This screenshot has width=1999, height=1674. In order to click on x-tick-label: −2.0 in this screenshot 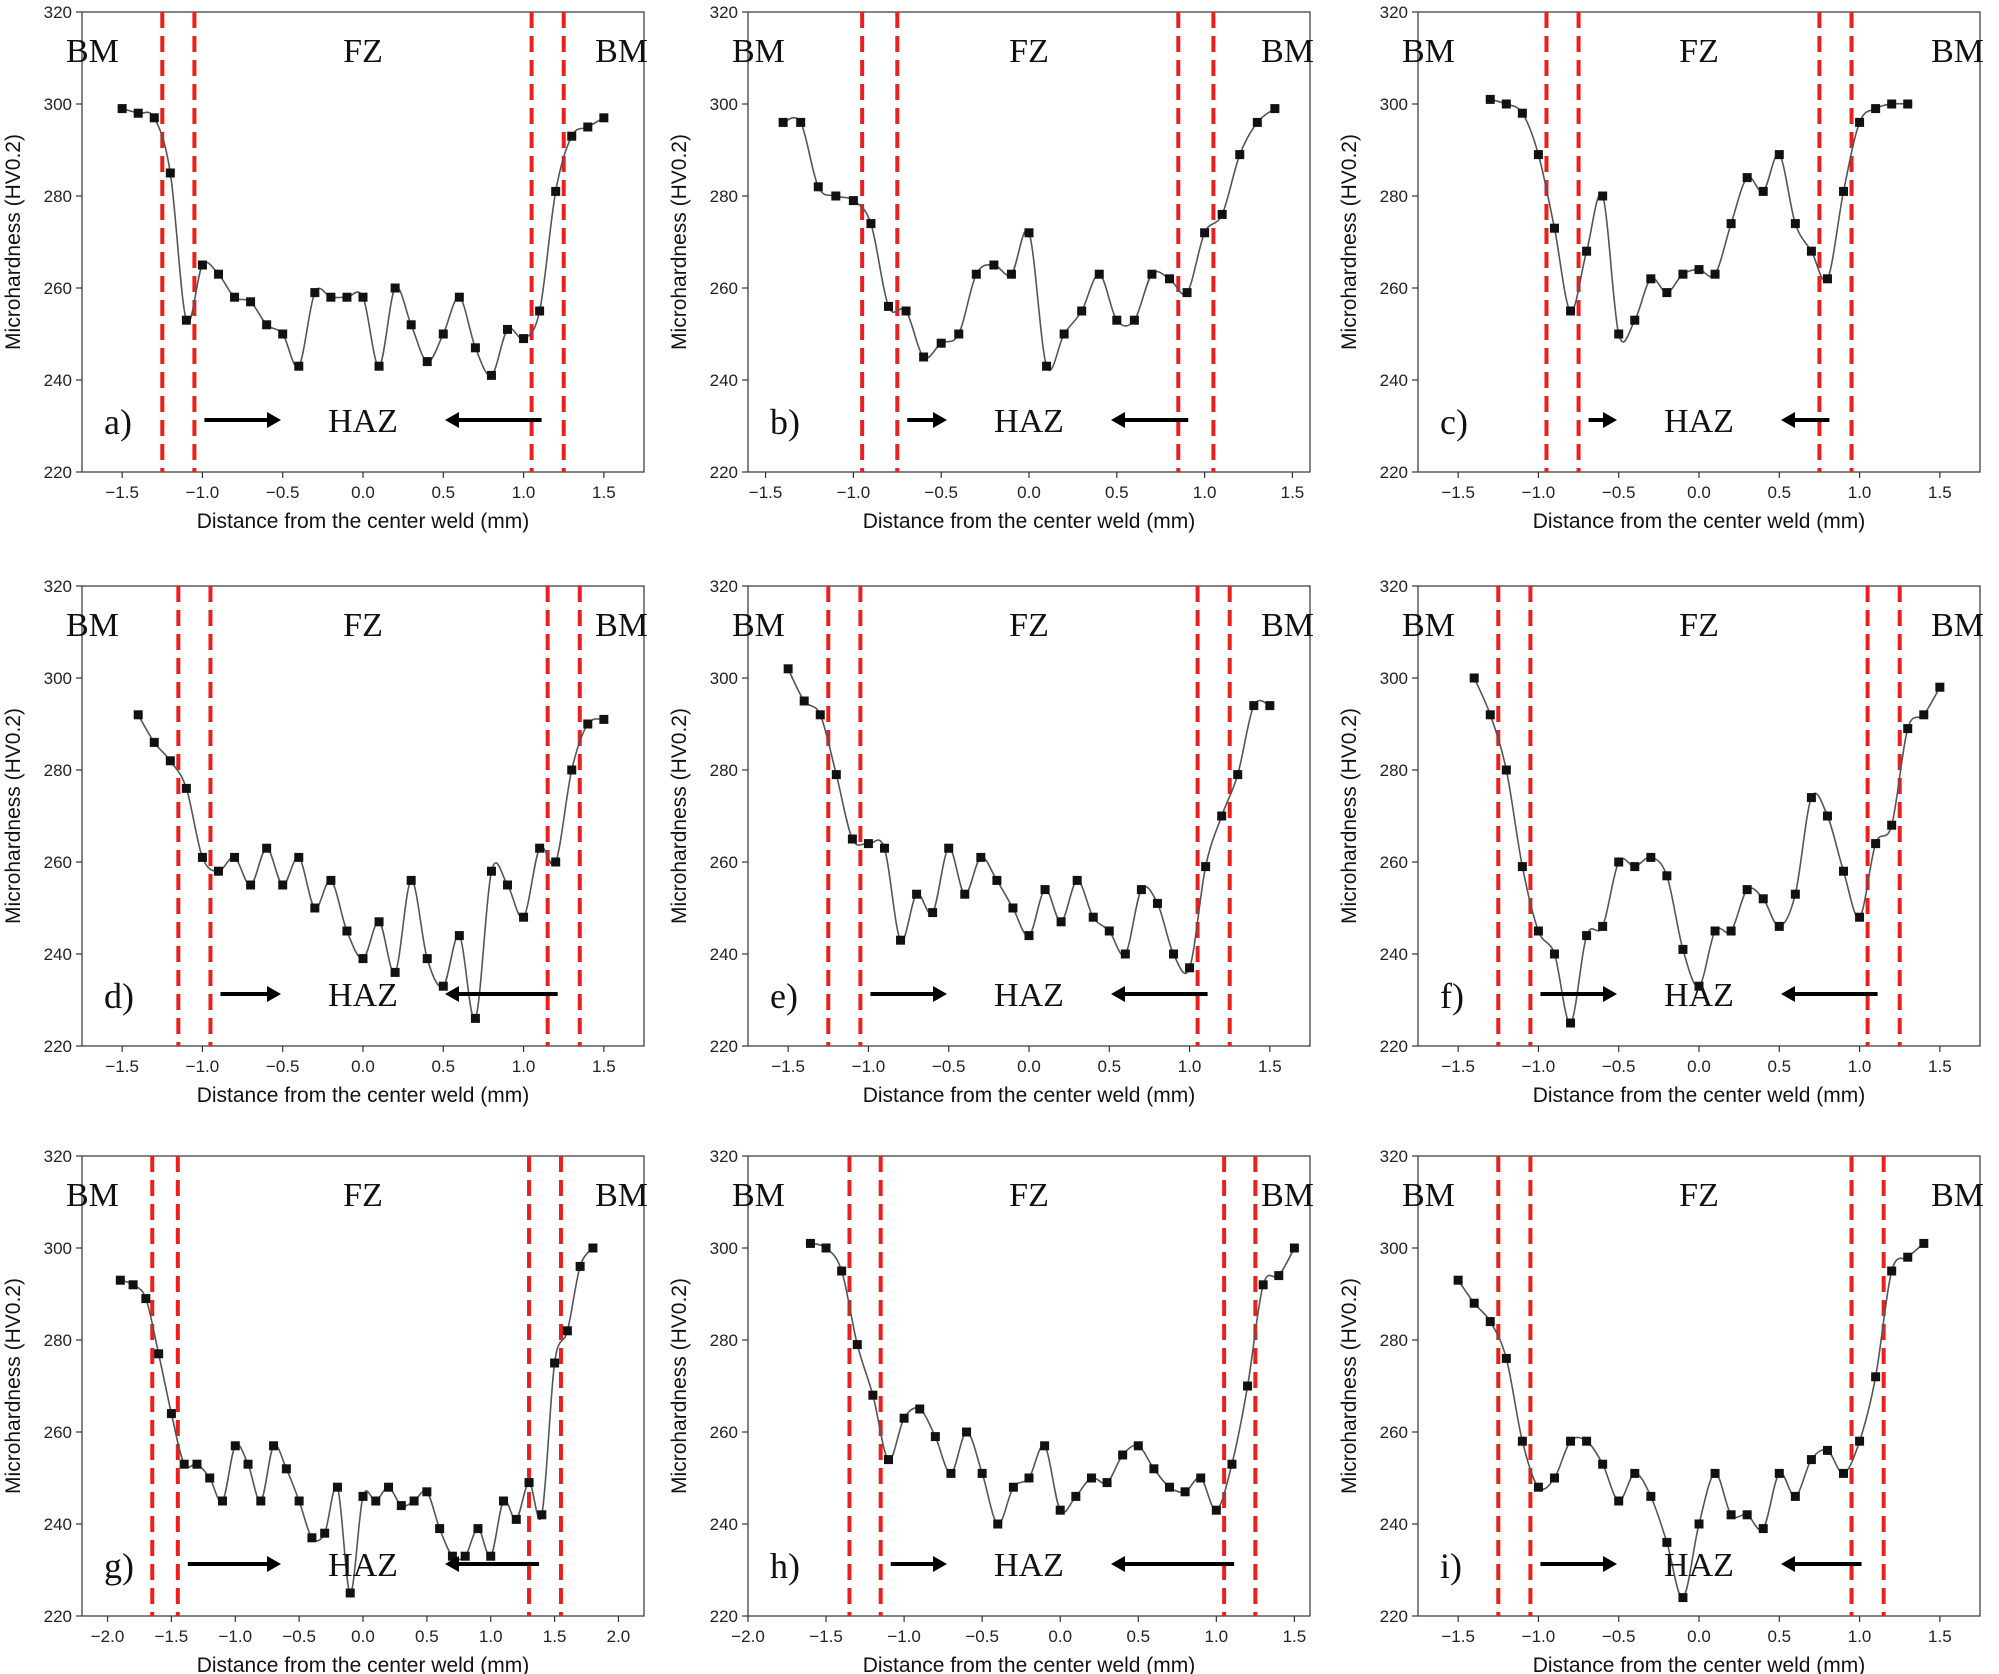, I will do `click(748, 1636)`.